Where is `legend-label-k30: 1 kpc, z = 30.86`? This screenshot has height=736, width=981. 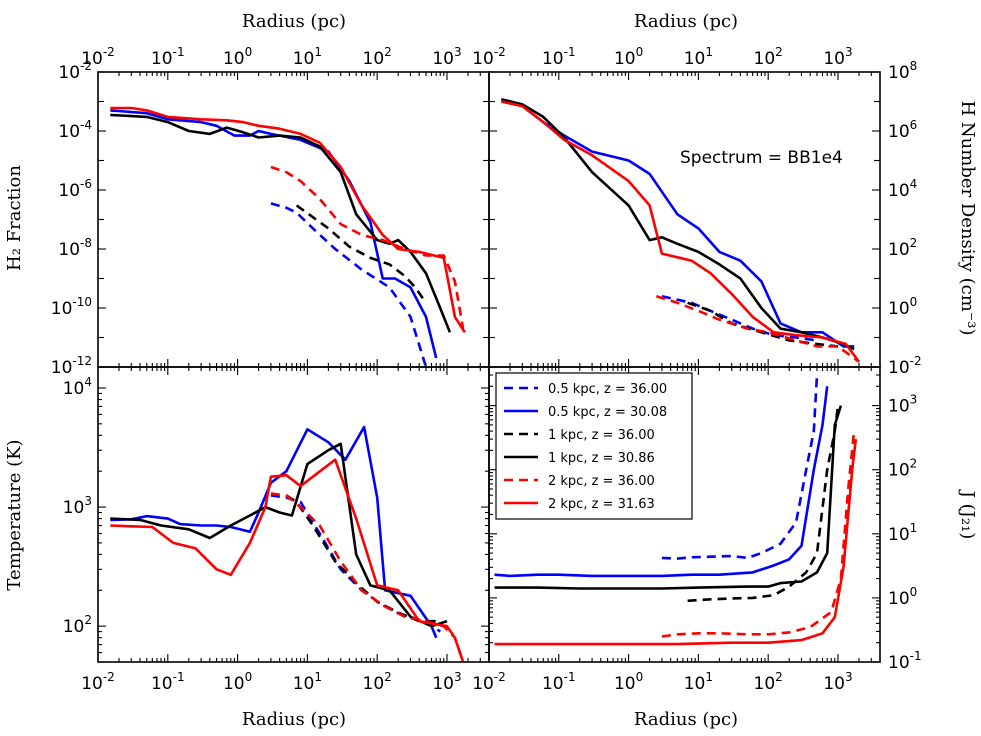 legend-label-k30: 1 kpc, z = 30.86 is located at coordinates (601, 458).